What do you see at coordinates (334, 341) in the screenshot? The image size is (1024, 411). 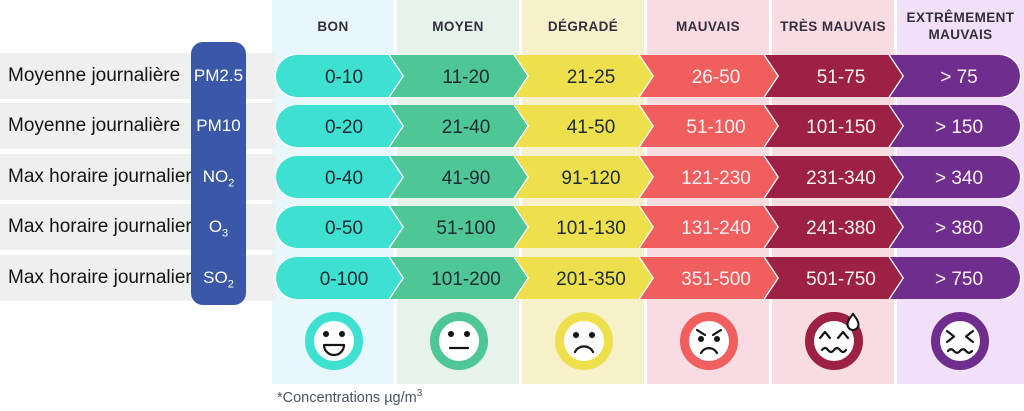 I see `mood-happy-icon` at bounding box center [334, 341].